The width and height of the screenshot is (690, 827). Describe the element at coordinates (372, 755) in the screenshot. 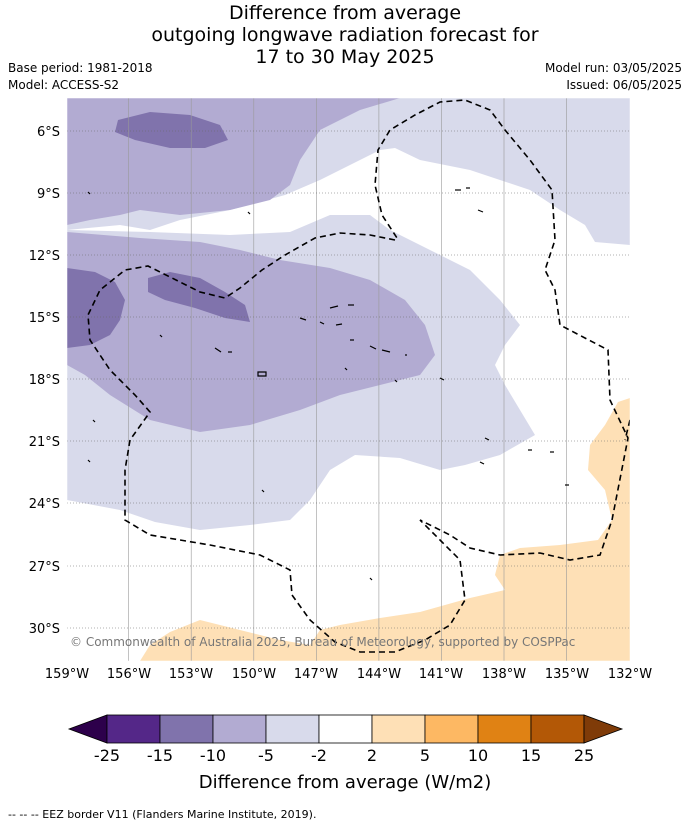

I see `colorbar-tick-label: 2` at that location.